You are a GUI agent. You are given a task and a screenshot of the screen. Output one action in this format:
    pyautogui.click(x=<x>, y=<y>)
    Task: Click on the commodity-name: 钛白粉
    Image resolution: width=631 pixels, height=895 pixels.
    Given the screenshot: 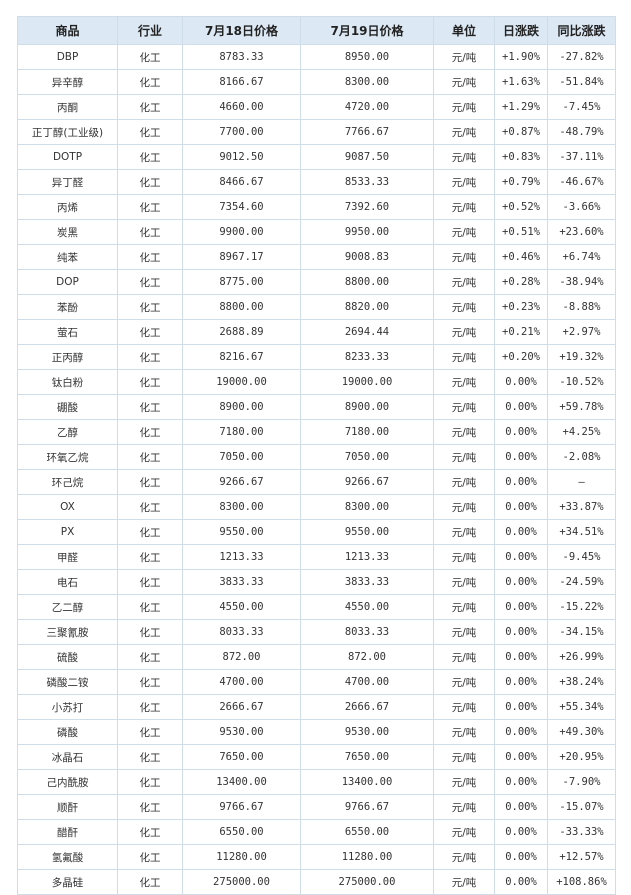 What is the action you would take?
    pyautogui.click(x=67, y=382)
    